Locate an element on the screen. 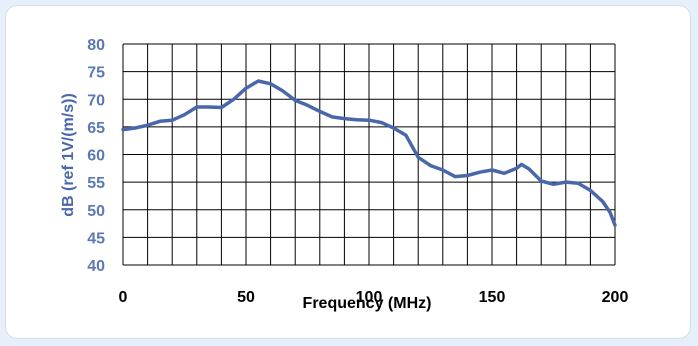  y-tick-label: 55 is located at coordinates (96, 183).